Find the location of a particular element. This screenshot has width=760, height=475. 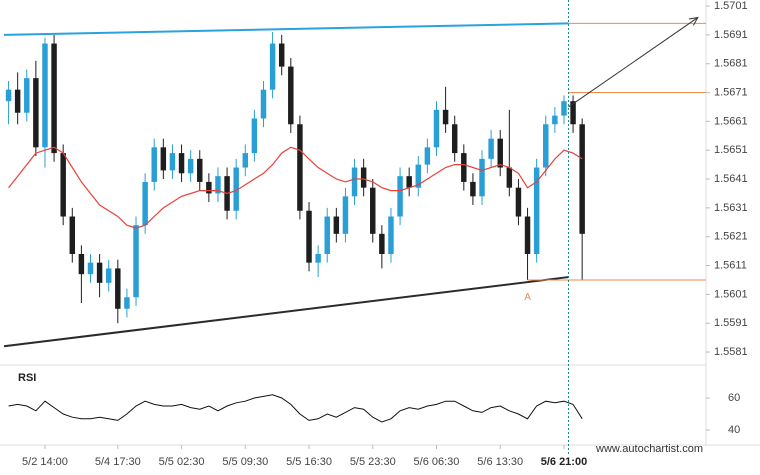

rsi-label: RSI is located at coordinates (27, 378).